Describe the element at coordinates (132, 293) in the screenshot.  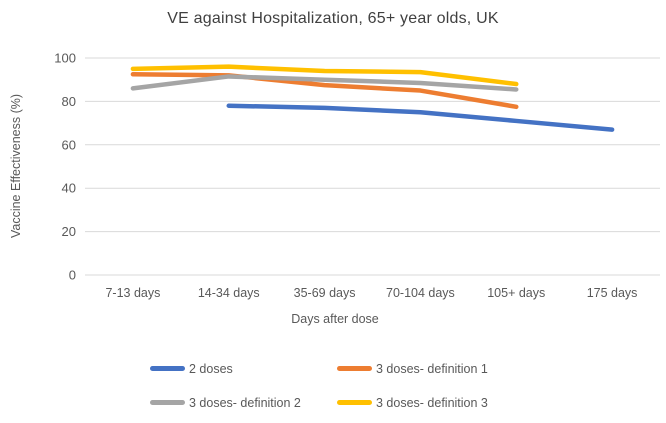
I see `x-axis-tick-label: 7-13 days` at that location.